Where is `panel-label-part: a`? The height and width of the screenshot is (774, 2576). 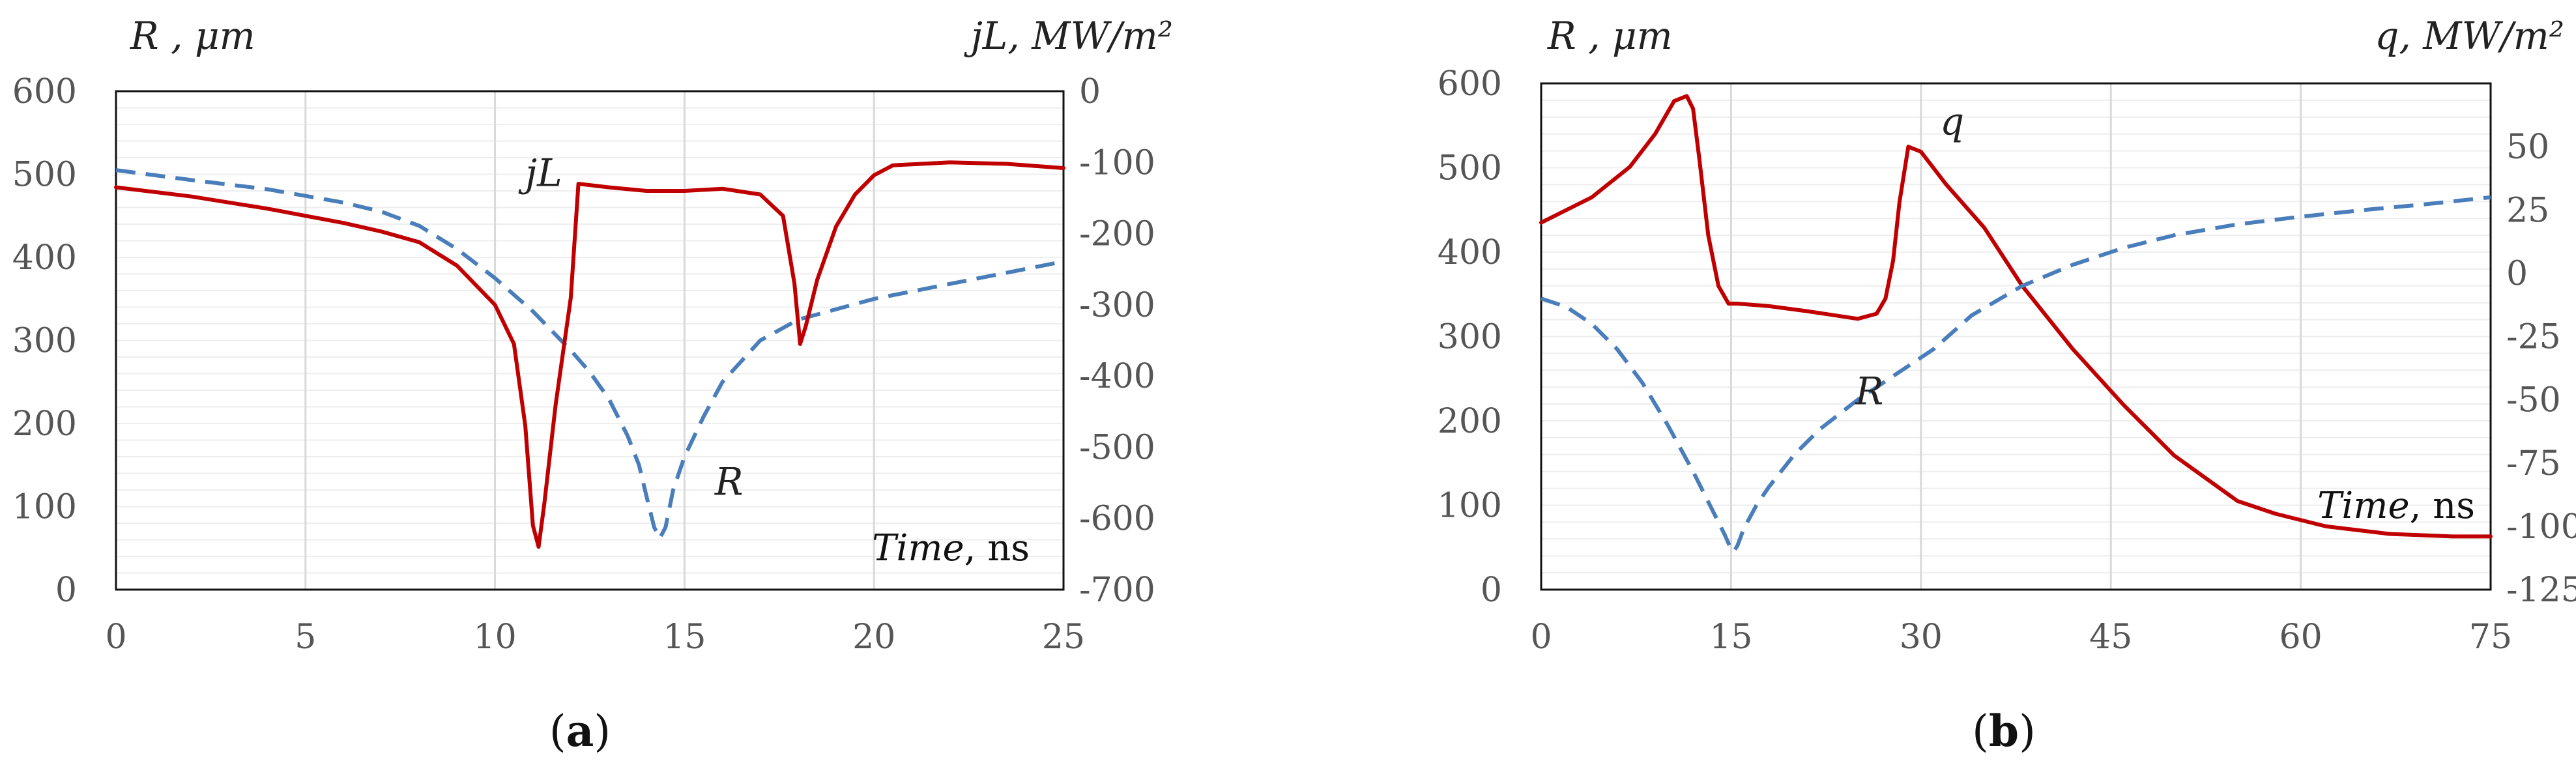
panel-label-part: a is located at coordinates (580, 731).